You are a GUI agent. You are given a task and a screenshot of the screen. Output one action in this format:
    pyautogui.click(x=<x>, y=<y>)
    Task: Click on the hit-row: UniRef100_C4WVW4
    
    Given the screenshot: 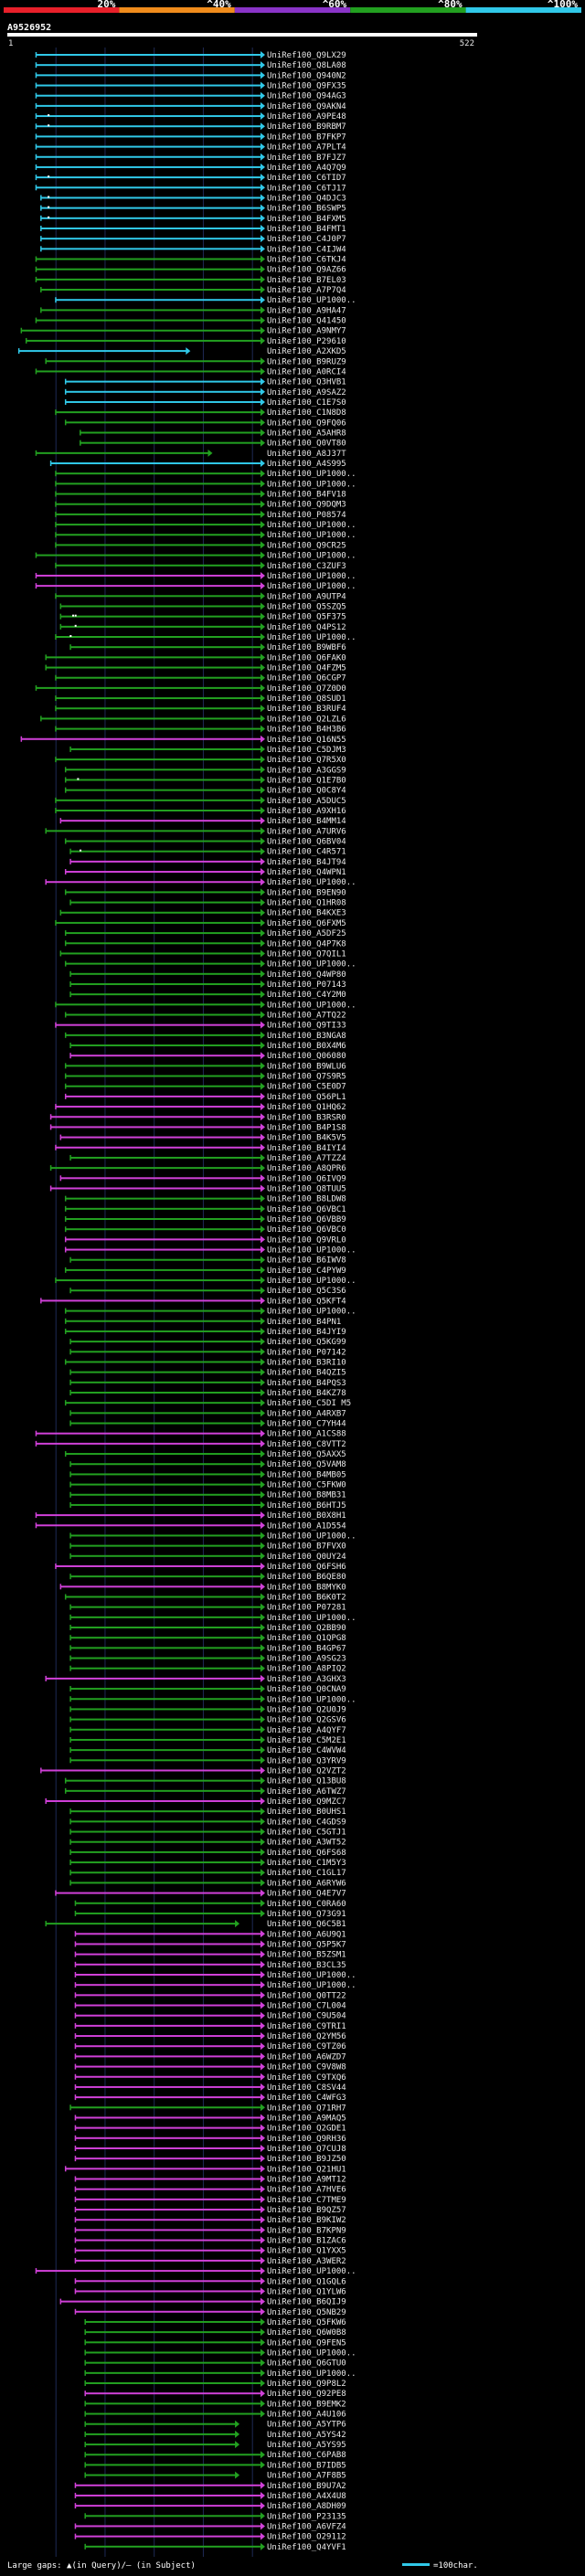 What is the action you would take?
    pyautogui.click(x=208, y=1750)
    